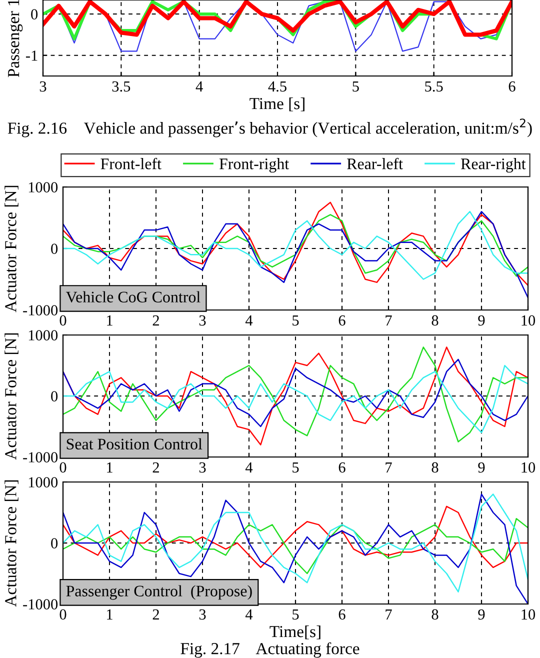  Describe the element at coordinates (375, 164) in the screenshot. I see `legend-label: Rear-left` at that location.